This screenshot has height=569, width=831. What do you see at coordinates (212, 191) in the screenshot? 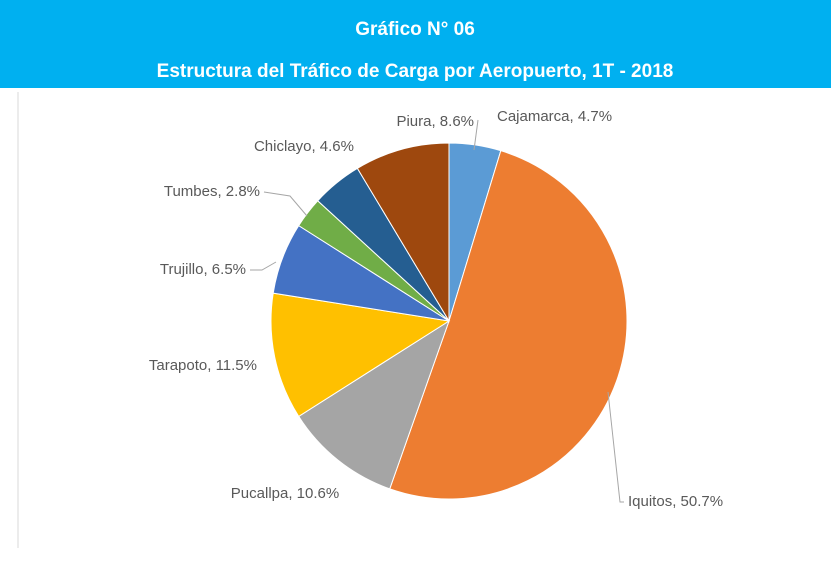
I see `data-label: Tumbes, 2.8%` at bounding box center [212, 191].